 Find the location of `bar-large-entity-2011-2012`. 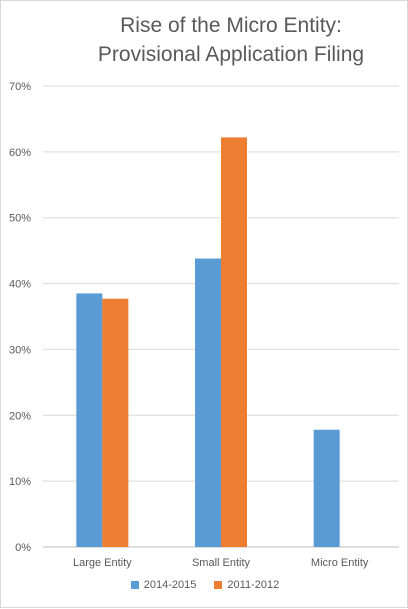

bar-large-entity-2011-2012 is located at coordinates (115, 422).